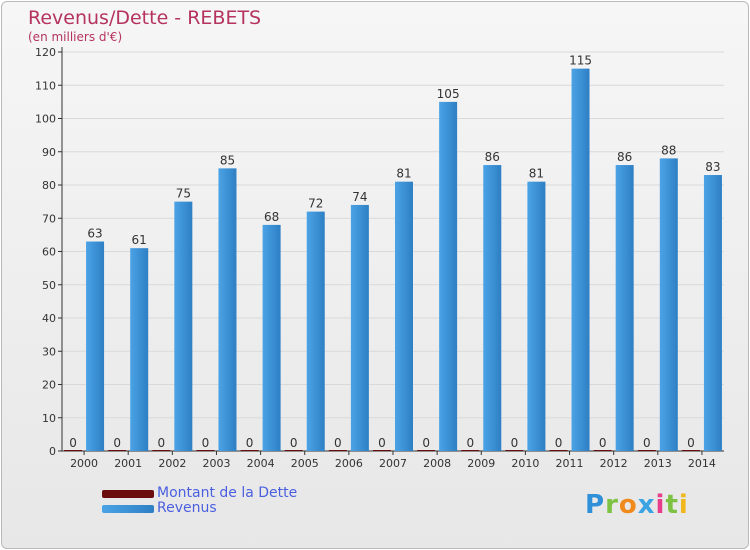 The width and height of the screenshot is (750, 550). What do you see at coordinates (227, 160) in the screenshot?
I see `data-label-revenus: 85` at bounding box center [227, 160].